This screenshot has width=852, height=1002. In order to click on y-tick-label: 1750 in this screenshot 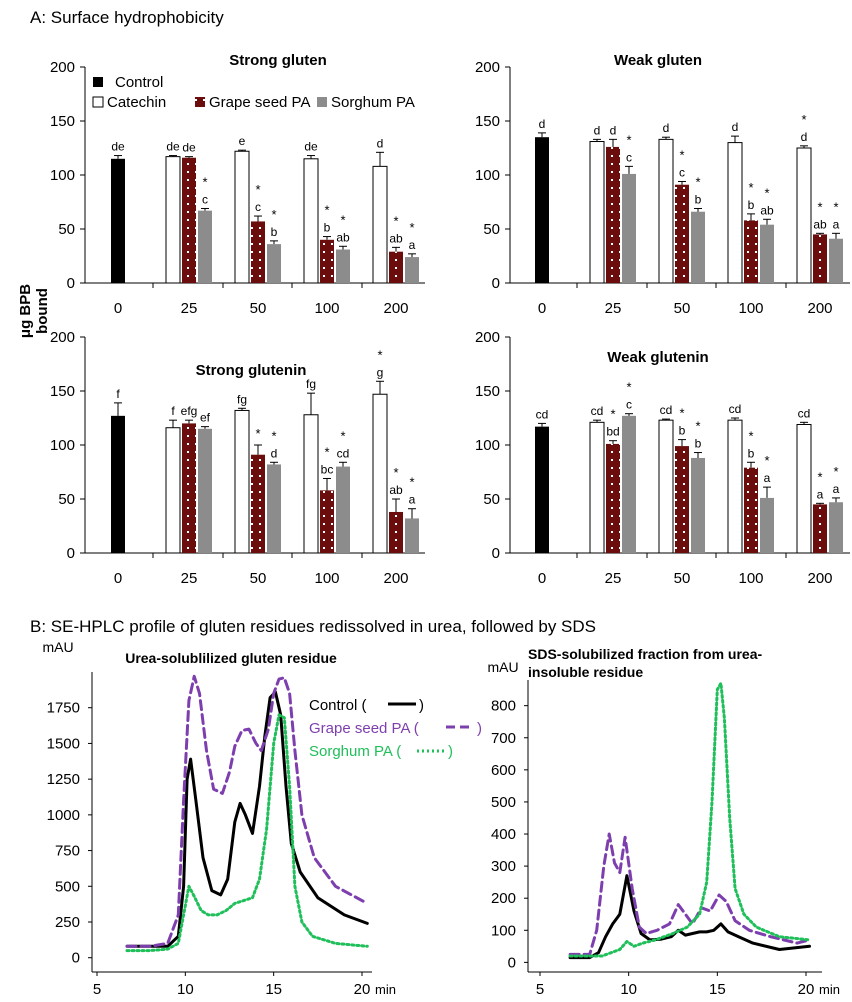, I will do `click(63, 708)`.